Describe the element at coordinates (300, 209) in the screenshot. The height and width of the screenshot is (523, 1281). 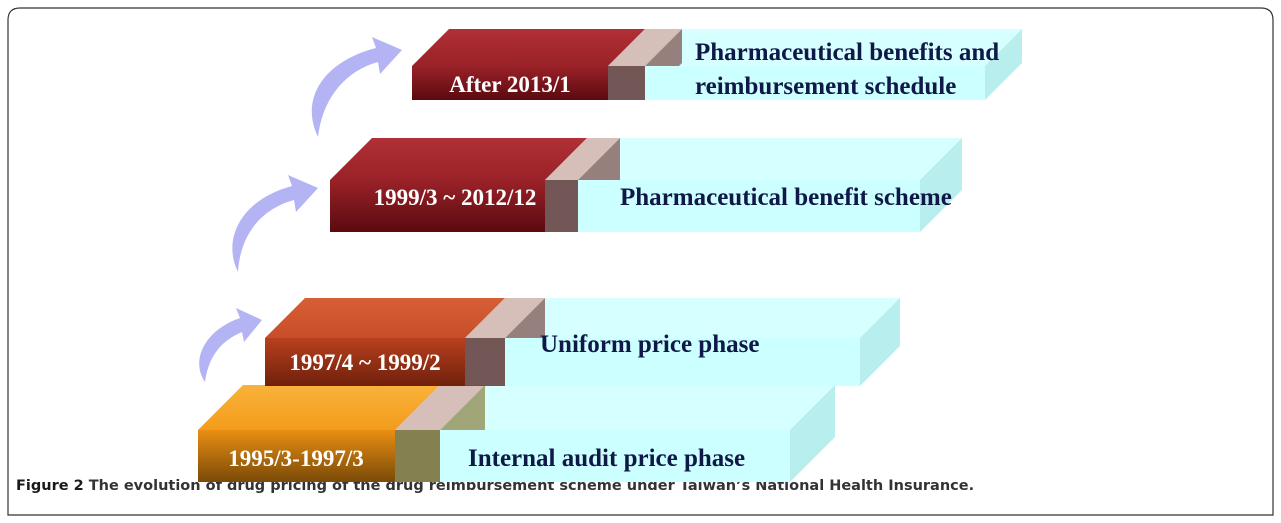
I see `arrows` at that location.